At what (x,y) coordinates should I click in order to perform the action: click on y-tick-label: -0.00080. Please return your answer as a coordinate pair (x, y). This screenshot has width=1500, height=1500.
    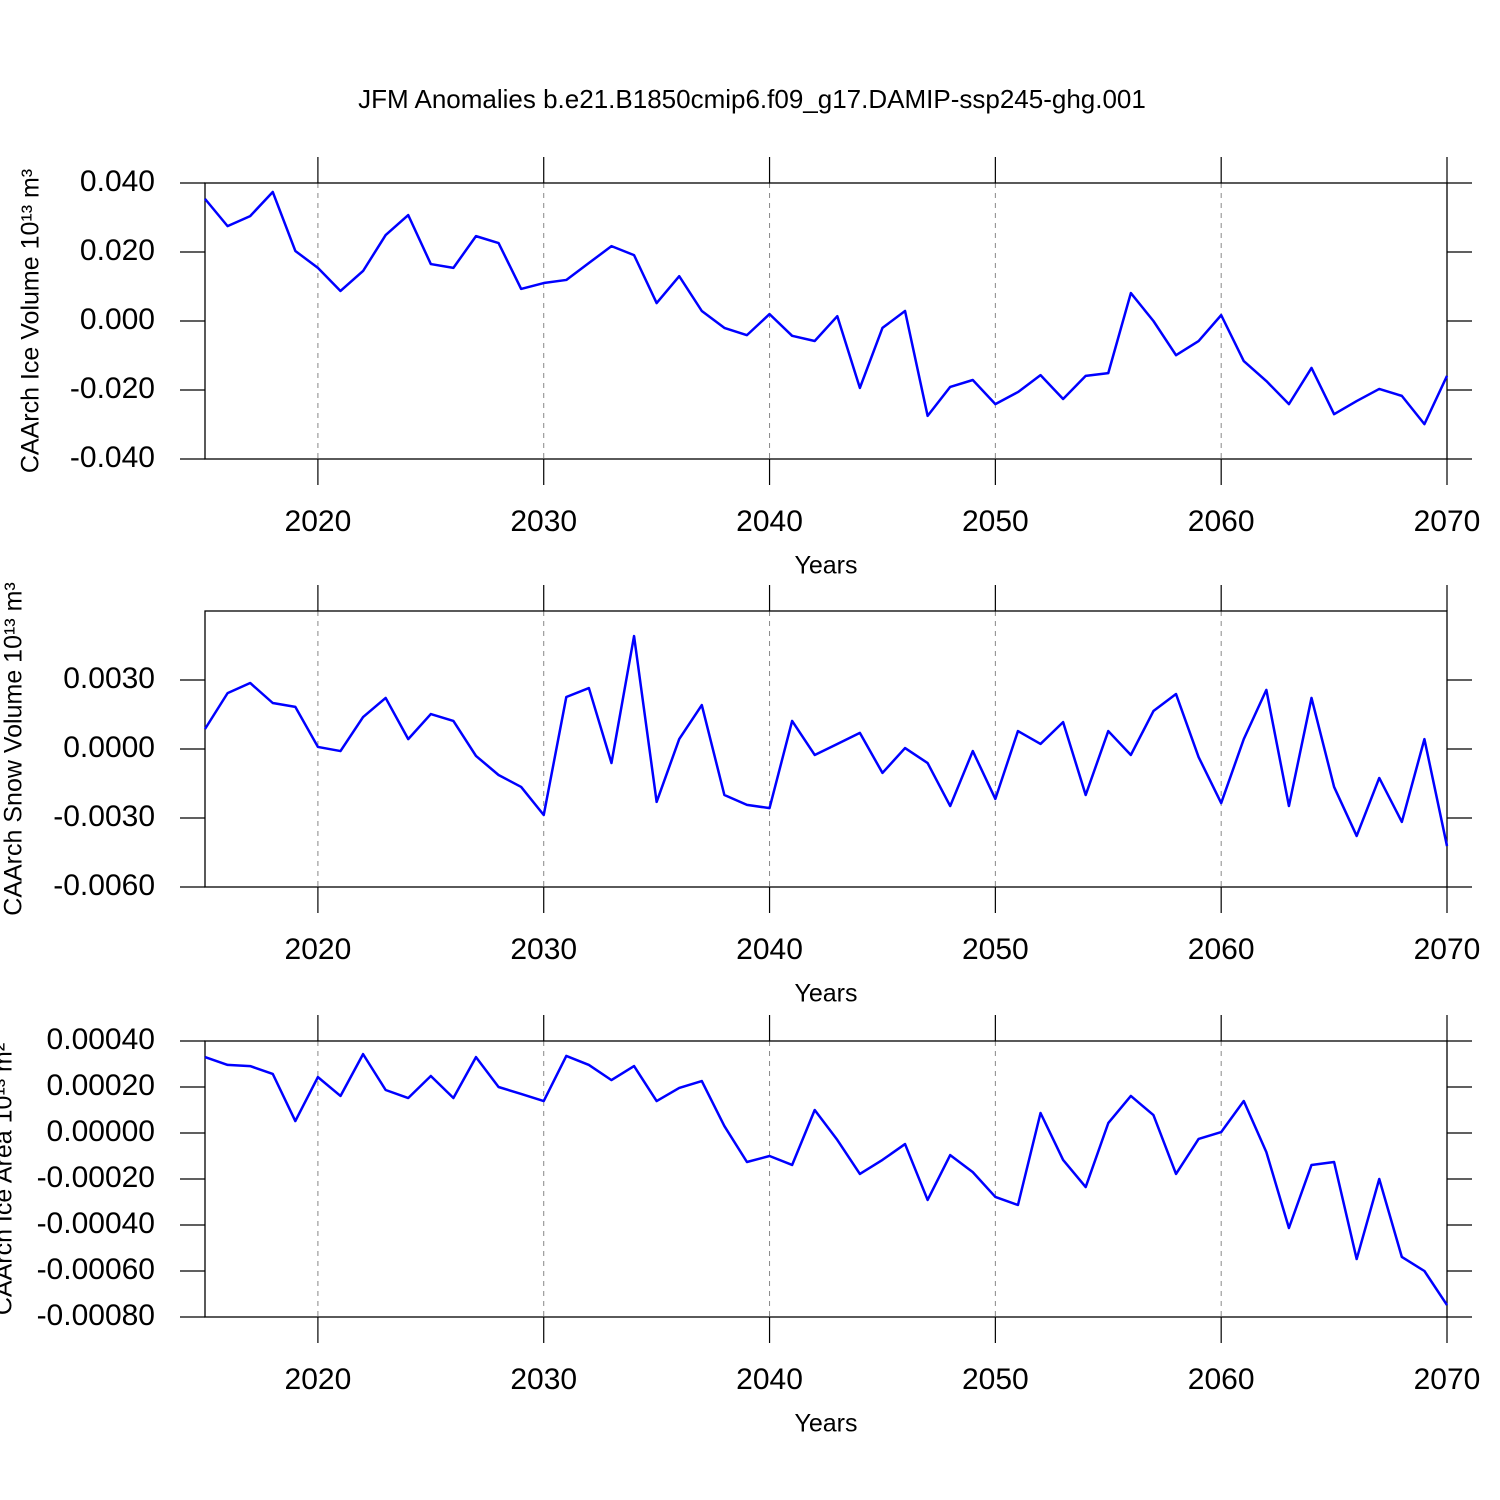
    Looking at the image, I should click on (96, 1315).